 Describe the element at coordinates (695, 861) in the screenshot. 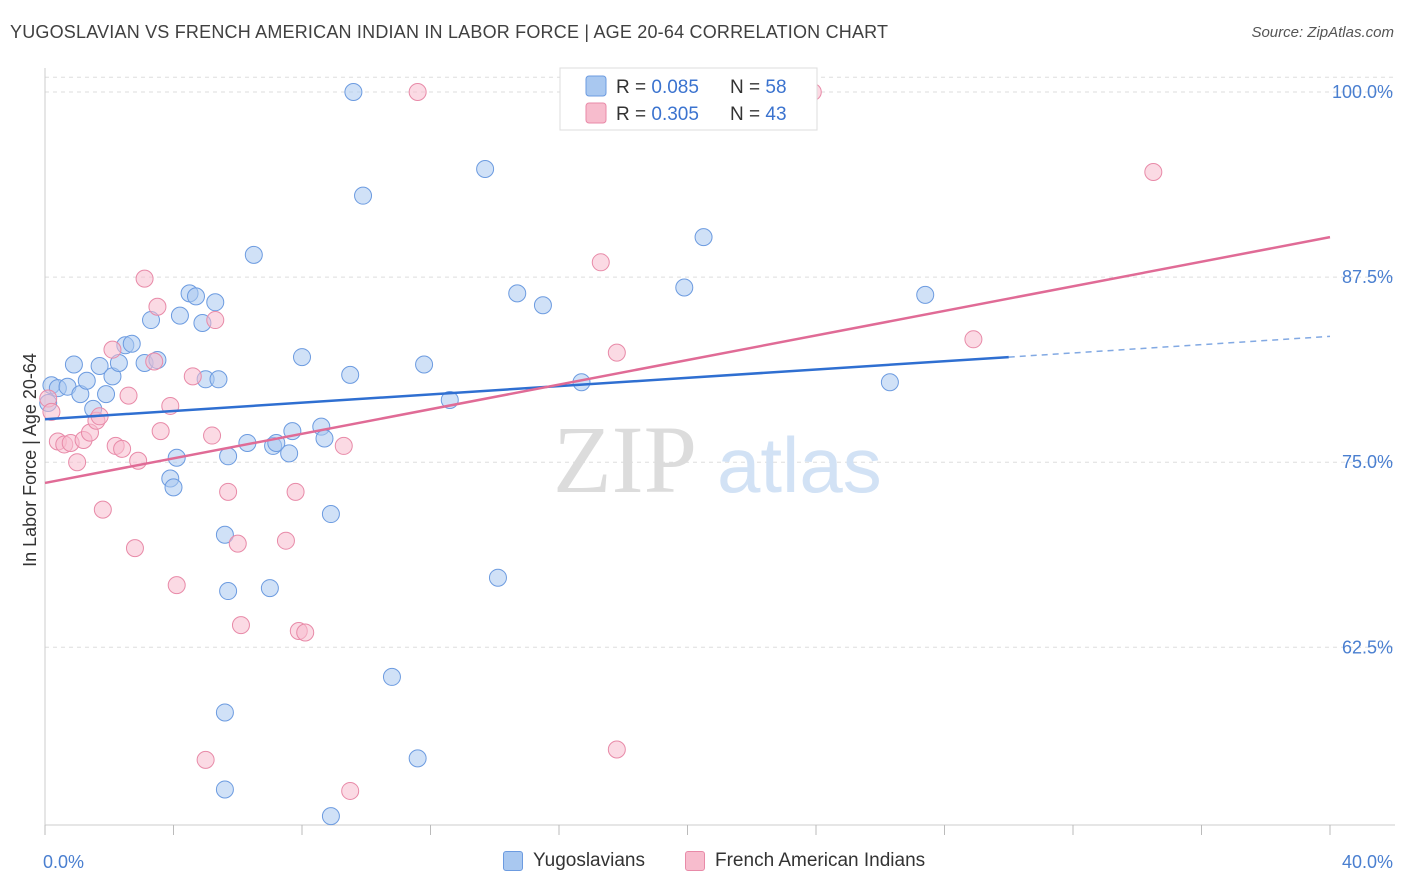

I see `legend-swatch-pink` at that location.